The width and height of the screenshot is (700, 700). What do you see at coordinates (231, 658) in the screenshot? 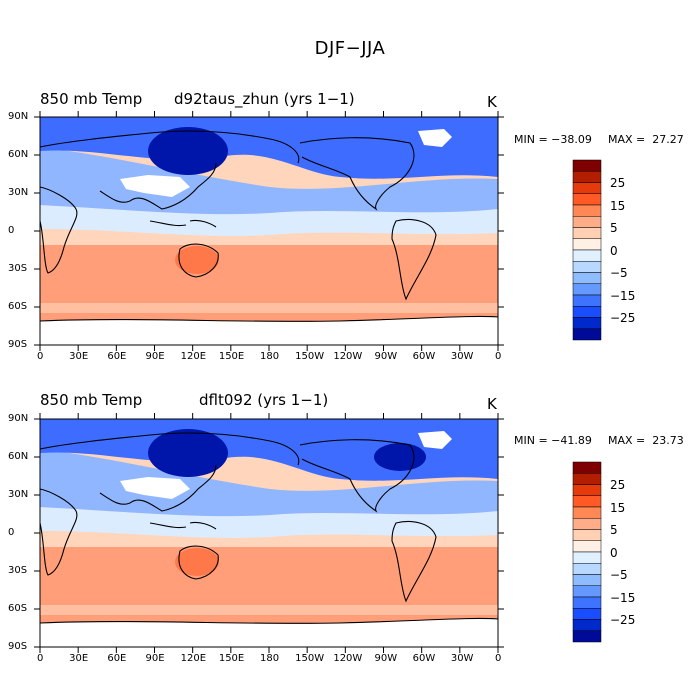
I see `longitude-tick-label: 150E` at bounding box center [231, 658].